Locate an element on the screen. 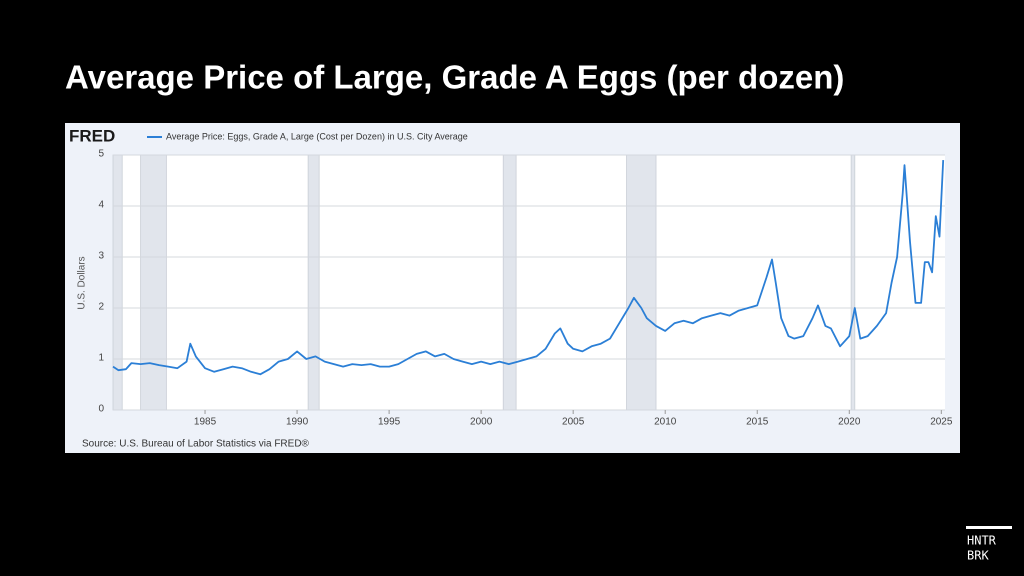 This screenshot has width=1024, height=576. x-tick-label: 2000 is located at coordinates (481, 422).